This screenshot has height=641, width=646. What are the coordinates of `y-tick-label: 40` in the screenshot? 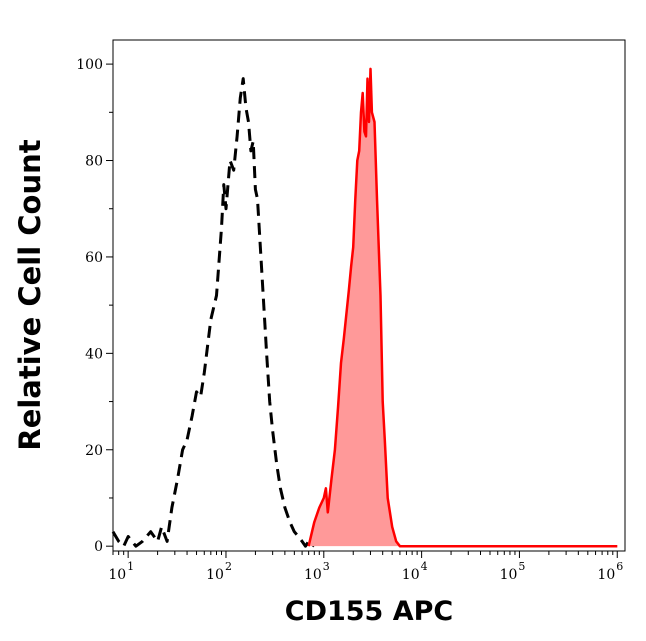 It's located at (94, 354).